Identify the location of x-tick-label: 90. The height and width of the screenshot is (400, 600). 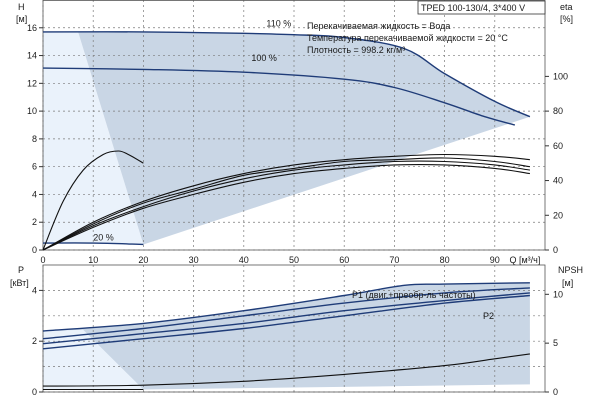
(495, 260).